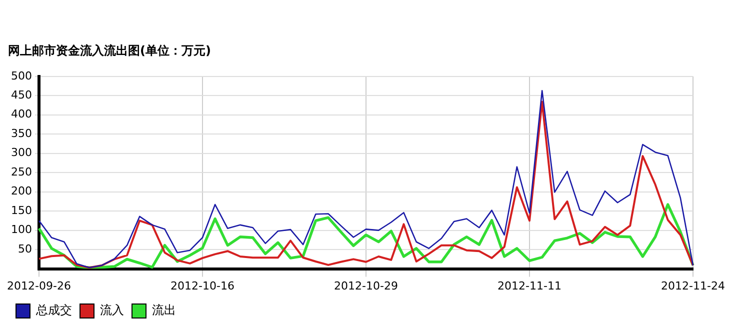 This screenshot has width=743, height=328. What do you see at coordinates (366, 285) in the screenshot?
I see `x-tick-label: 2012-10-29` at bounding box center [366, 285].